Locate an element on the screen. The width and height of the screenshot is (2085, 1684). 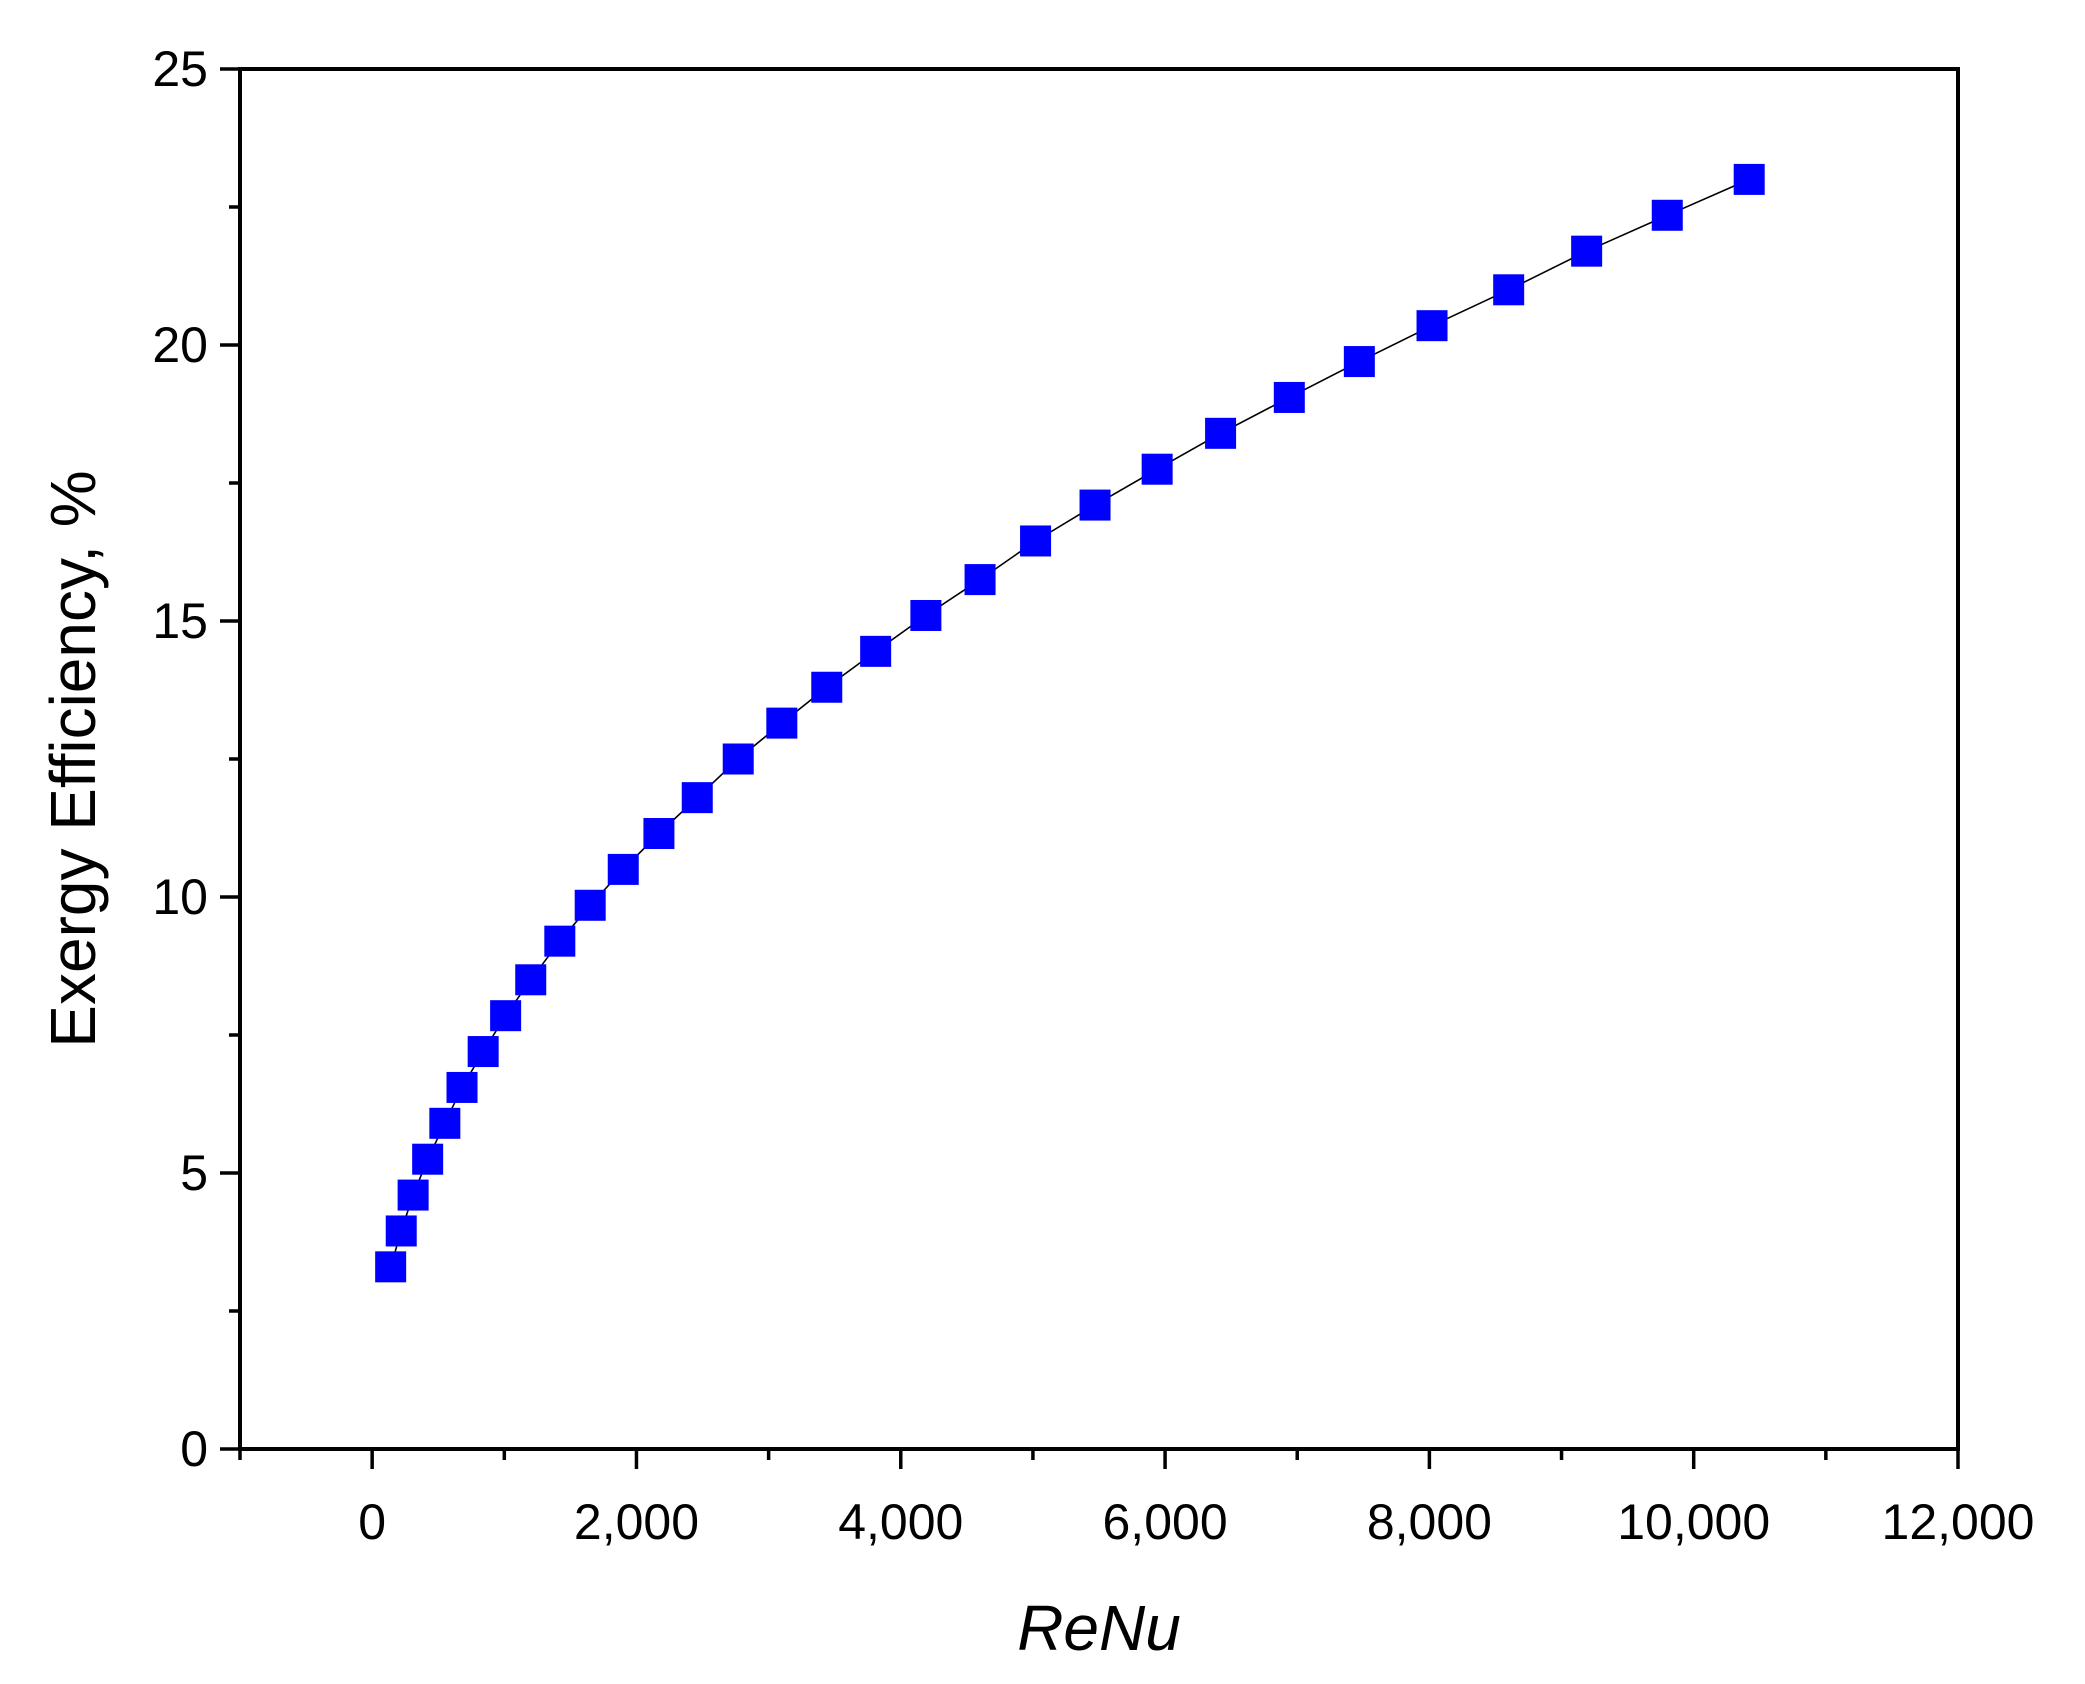
x-tick-label: 2,000 is located at coordinates (636, 1522).